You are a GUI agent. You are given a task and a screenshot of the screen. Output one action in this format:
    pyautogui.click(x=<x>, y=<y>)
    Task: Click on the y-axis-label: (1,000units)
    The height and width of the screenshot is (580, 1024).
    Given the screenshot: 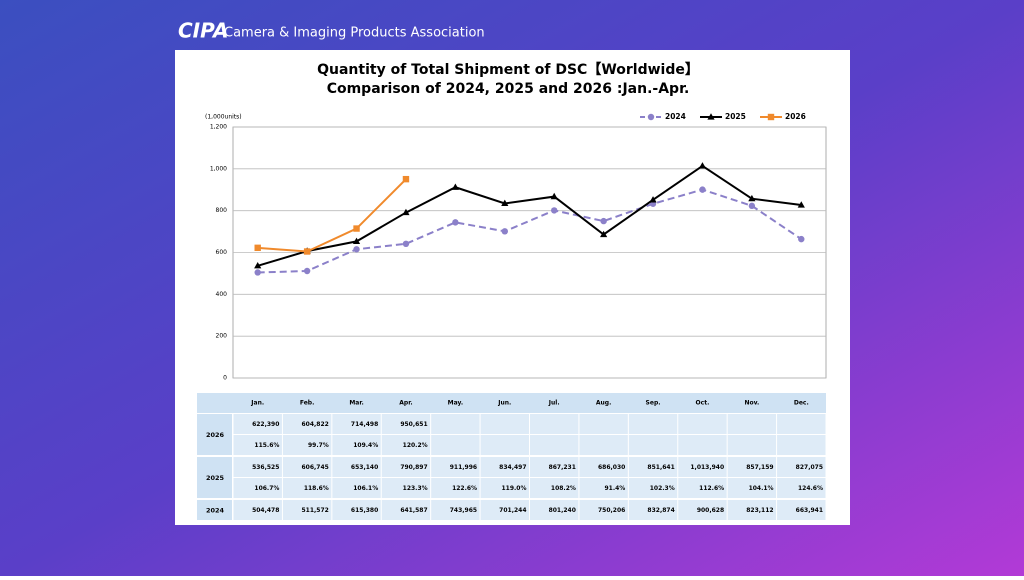 What is the action you would take?
    pyautogui.click(x=223, y=117)
    